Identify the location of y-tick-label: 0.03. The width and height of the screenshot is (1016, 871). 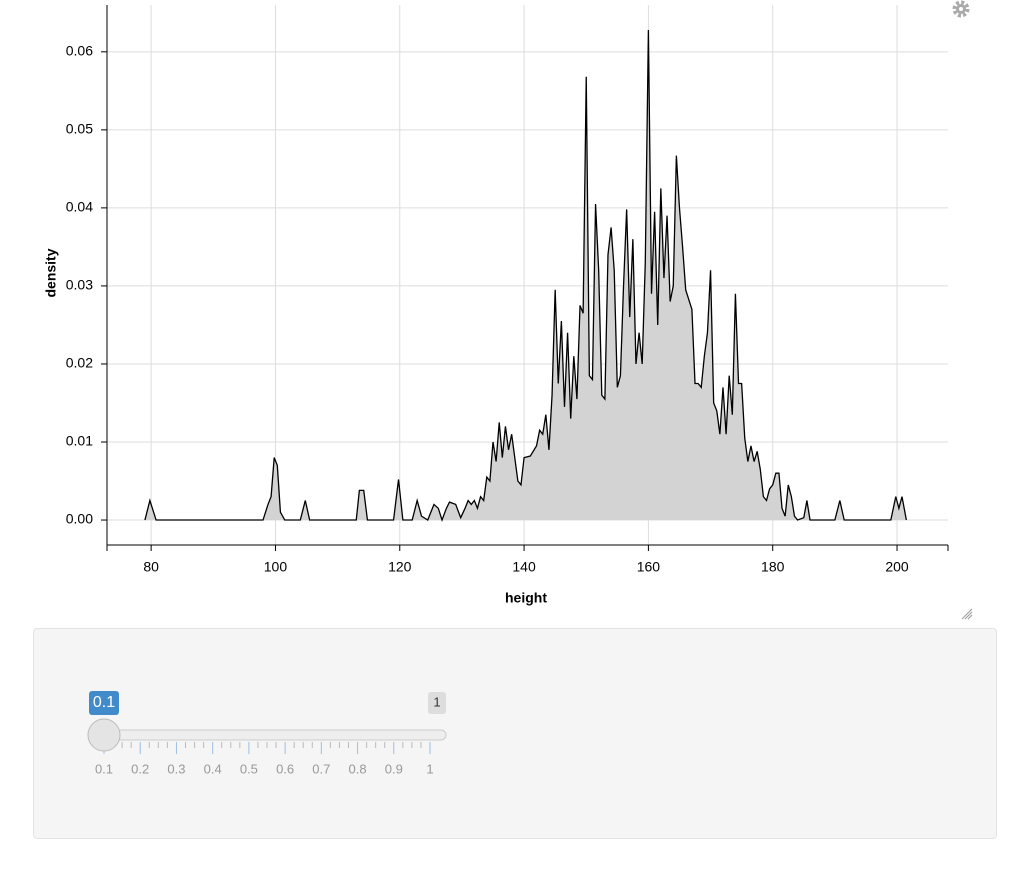
(79, 285).